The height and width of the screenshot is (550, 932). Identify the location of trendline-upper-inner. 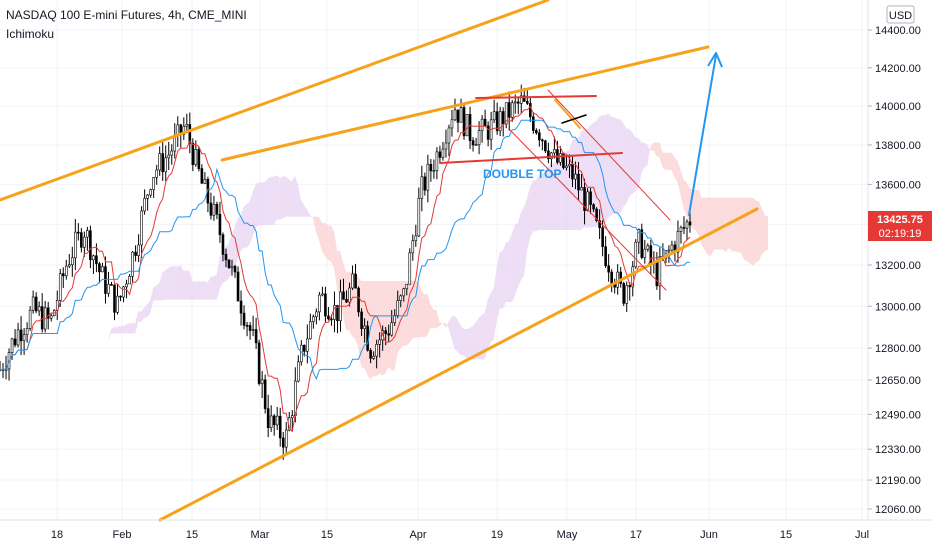
(465, 103).